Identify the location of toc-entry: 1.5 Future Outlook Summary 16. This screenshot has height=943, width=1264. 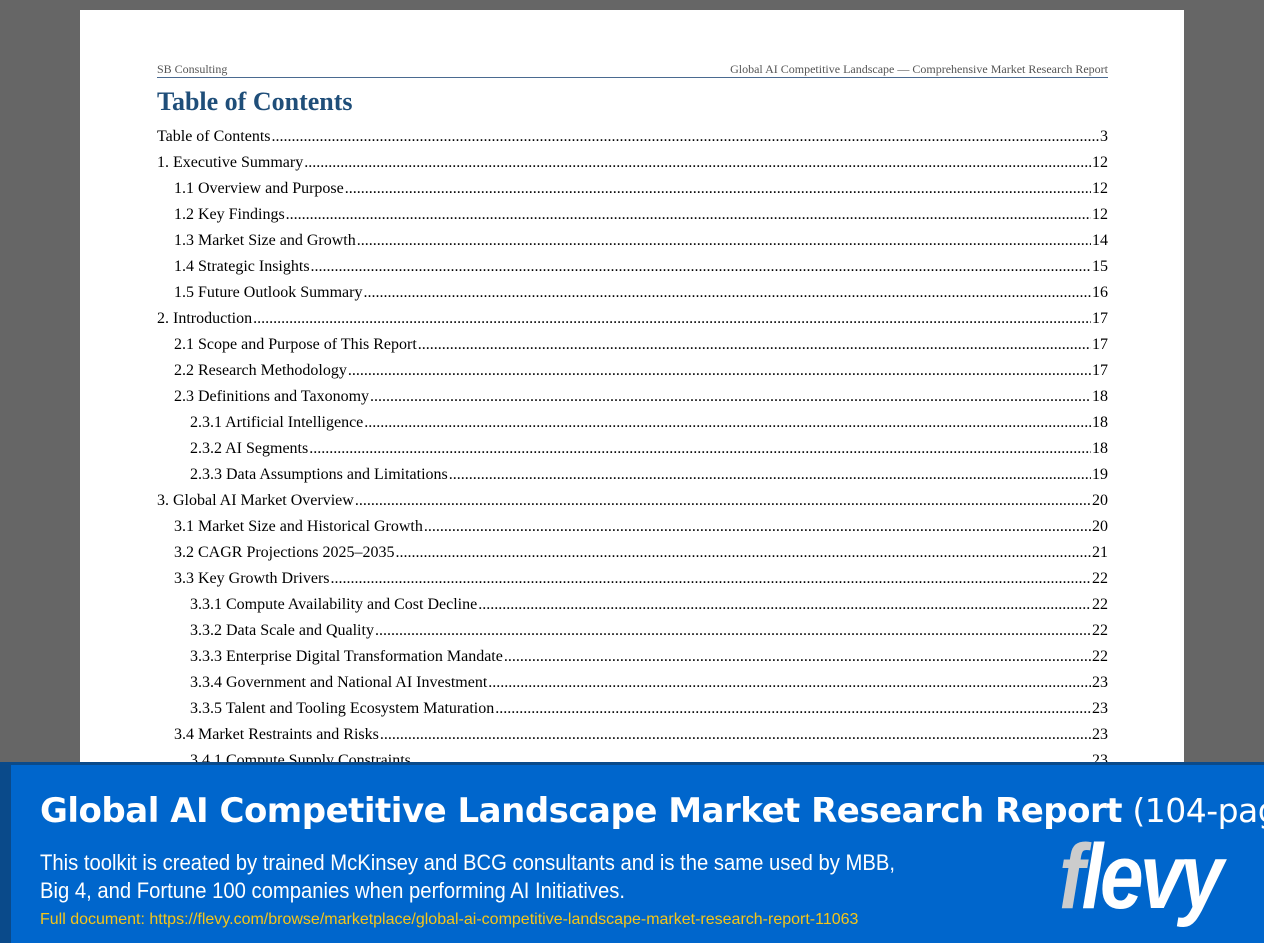
(632, 293).